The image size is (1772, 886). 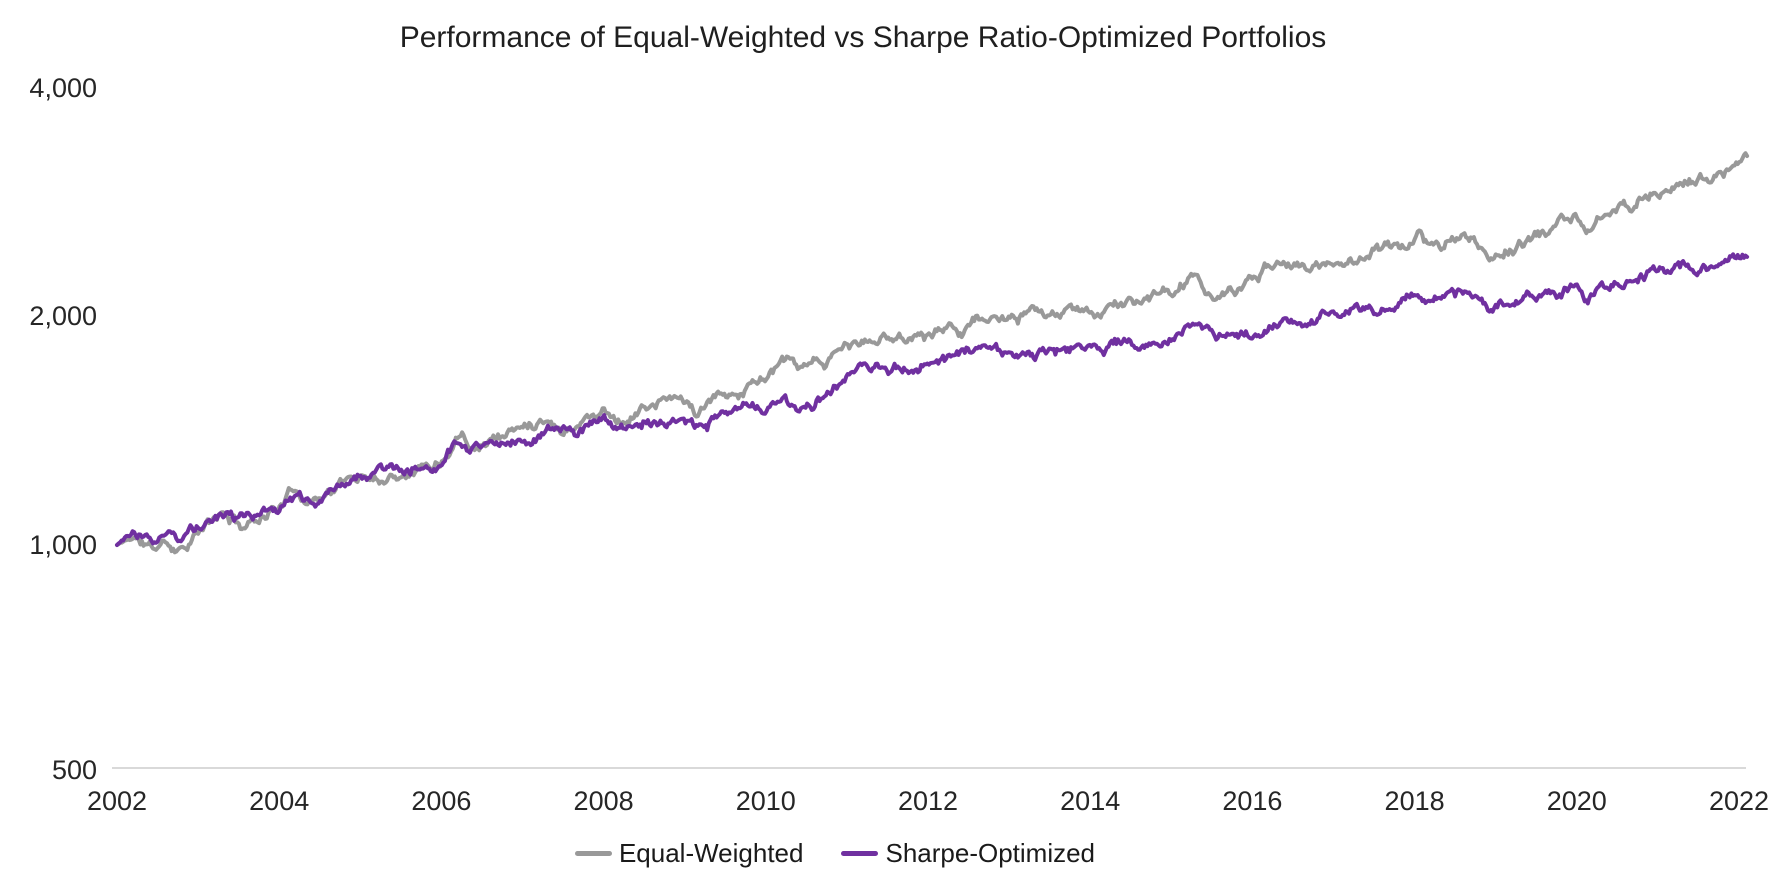 What do you see at coordinates (74, 770) in the screenshot?
I see `y-tick-label: 500` at bounding box center [74, 770].